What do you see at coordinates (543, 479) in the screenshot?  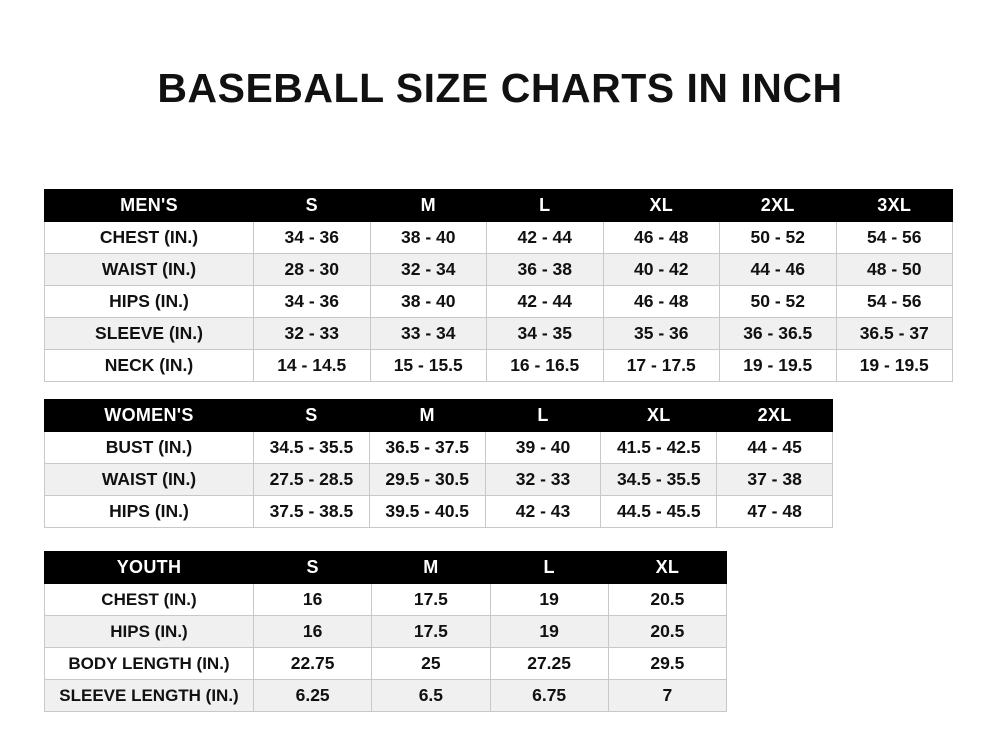 I see `cell-value: 32 - 33` at bounding box center [543, 479].